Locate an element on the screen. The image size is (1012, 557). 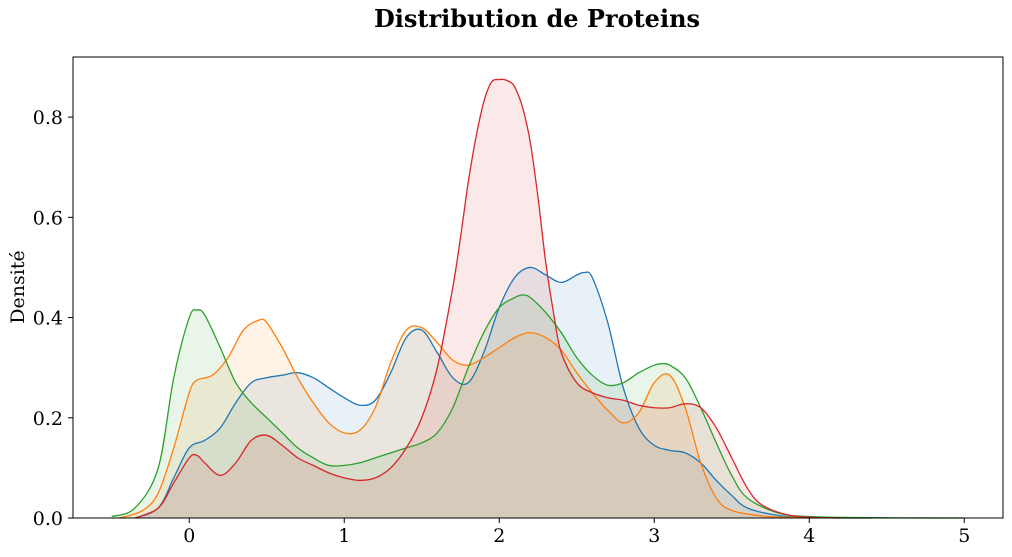
y-tick-label: 0.6 is located at coordinates (48, 218).